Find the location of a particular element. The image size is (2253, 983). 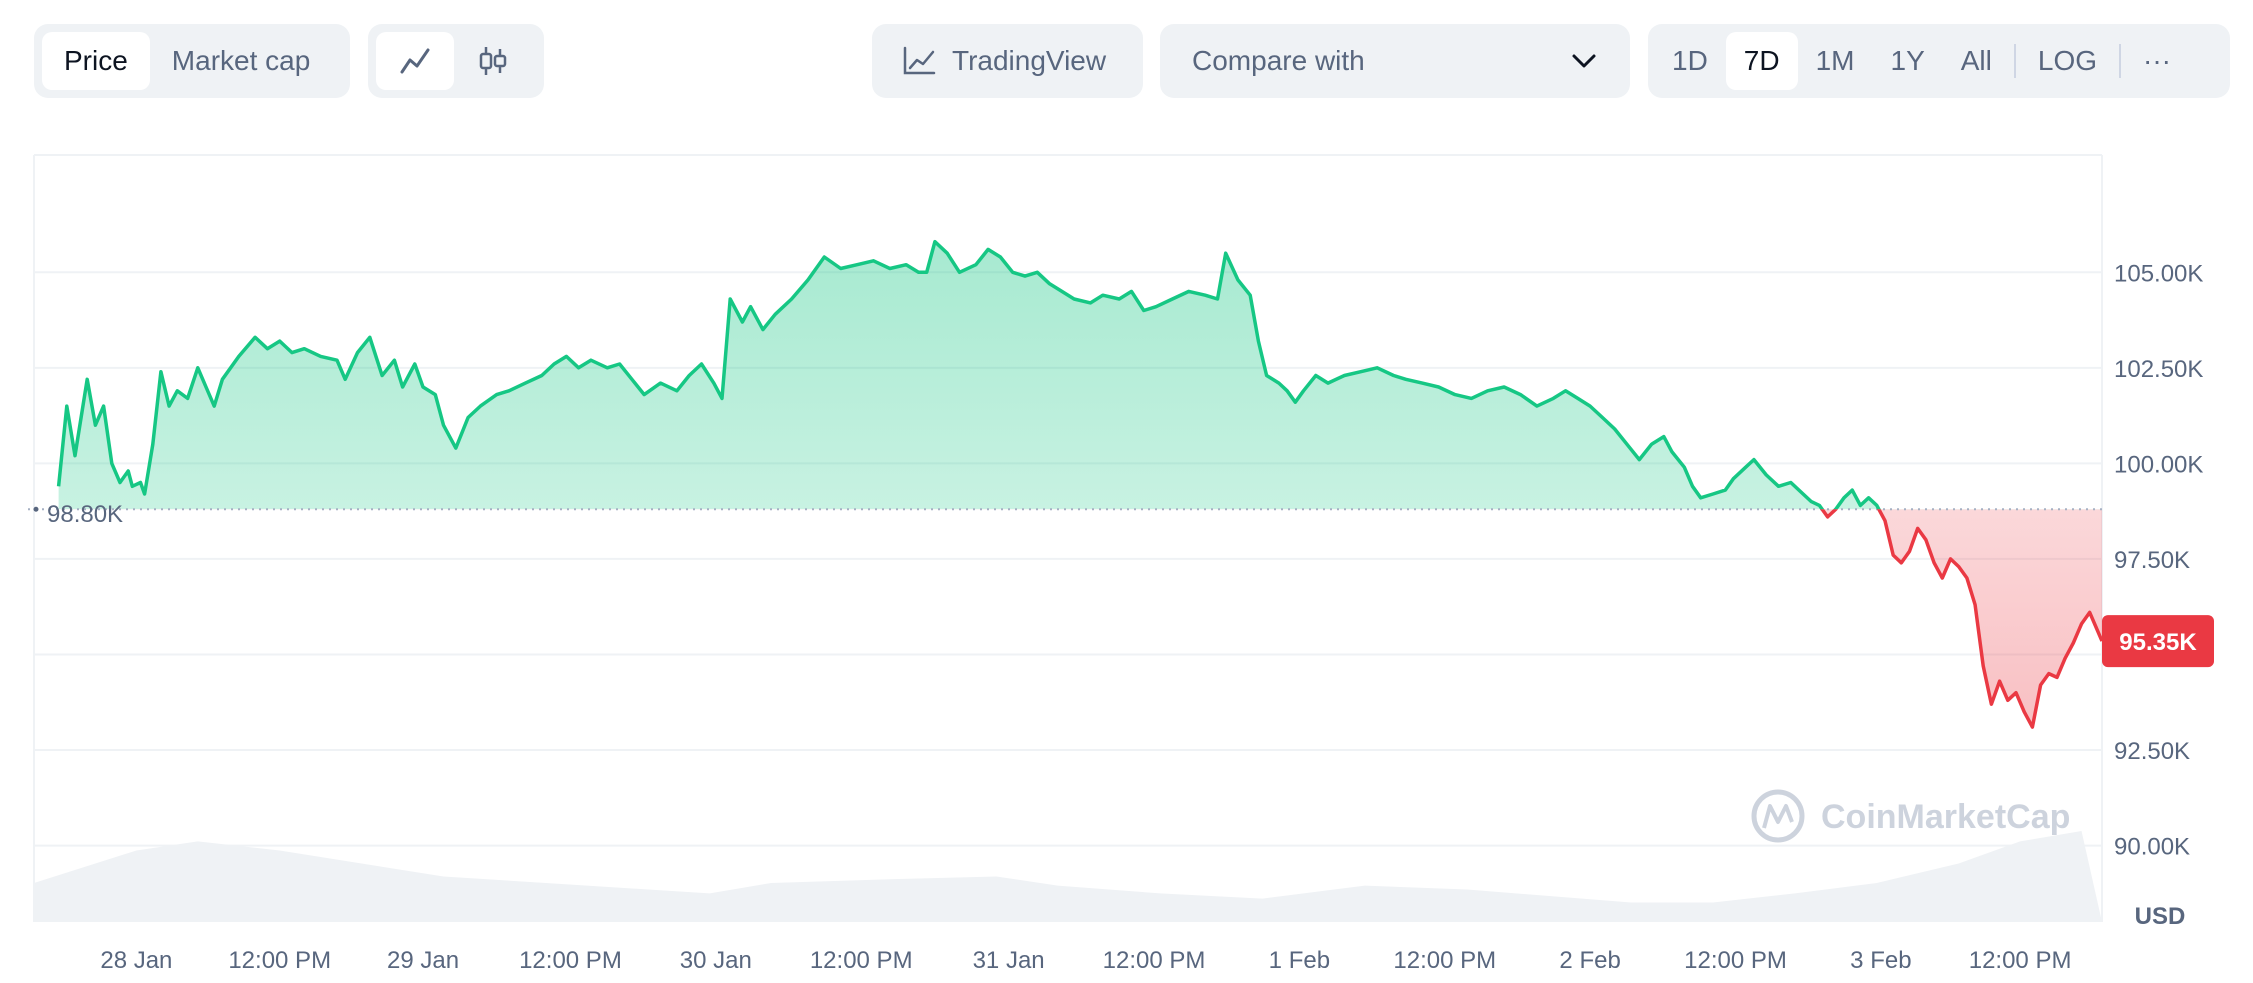

x-tick-label: 28 Jan is located at coordinates (136, 960).